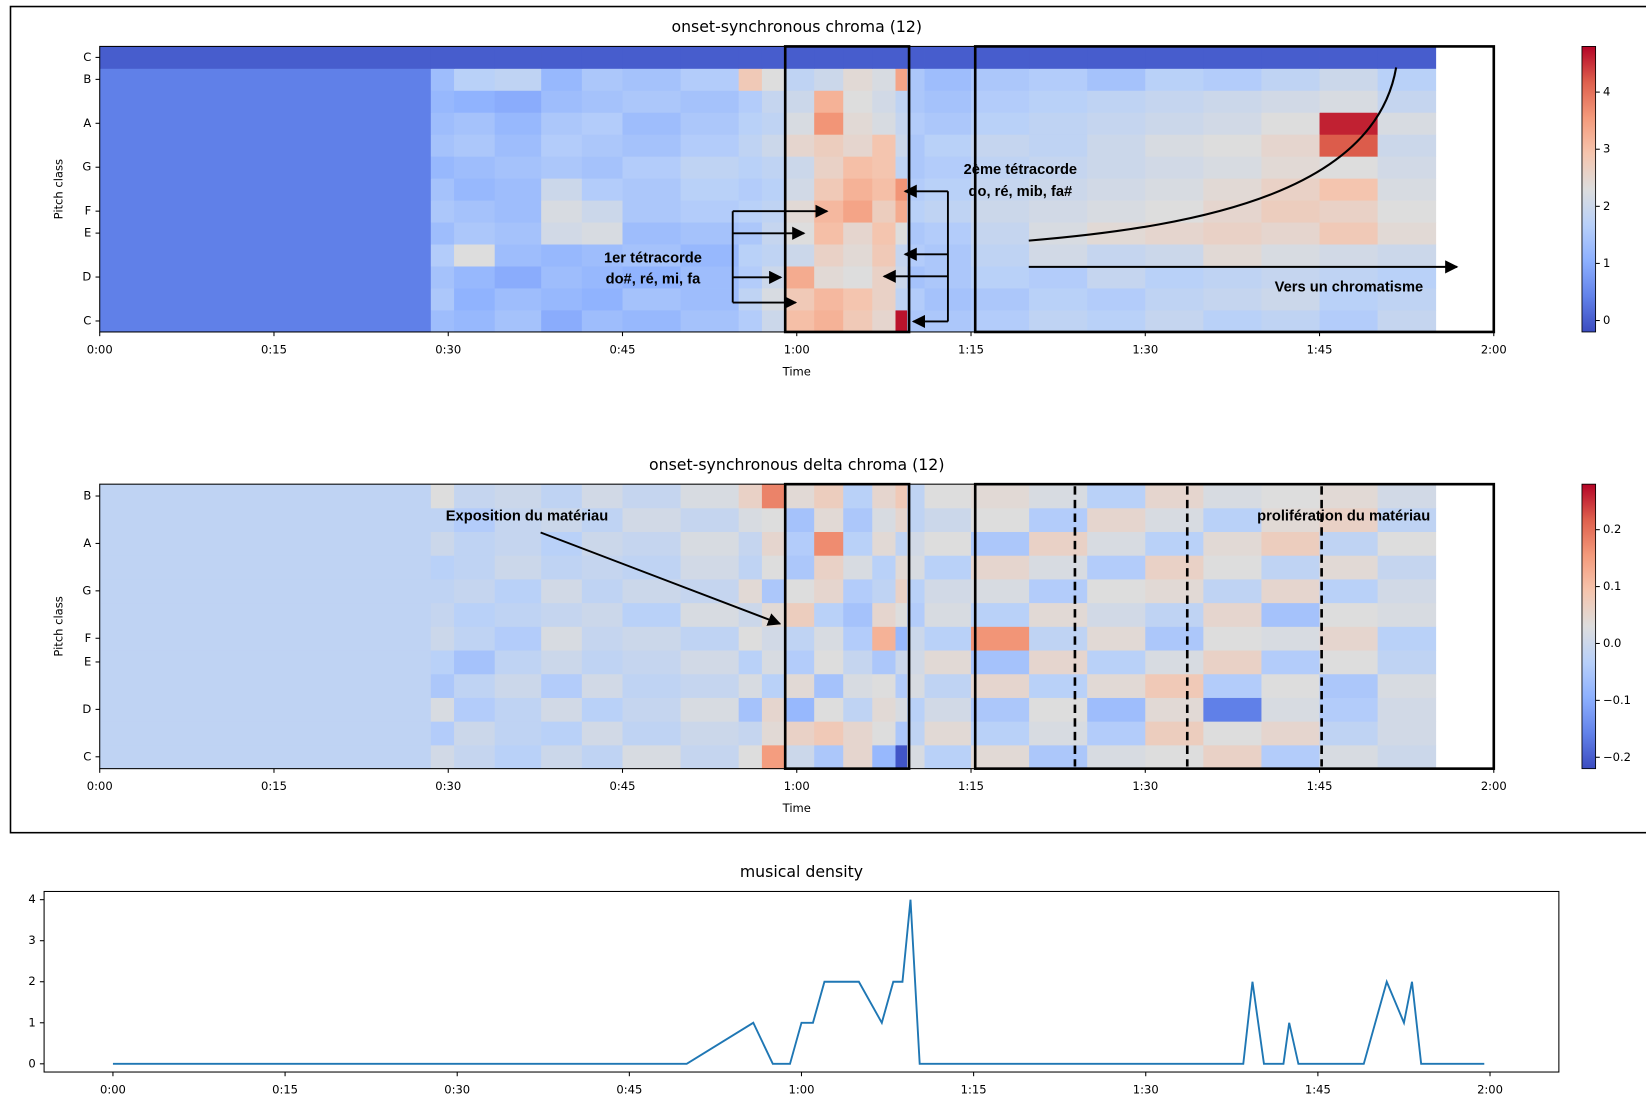 The height and width of the screenshot is (1109, 1646). Describe the element at coordinates (971, 786) in the screenshot. I see `x-tick-label: 1:15` at that location.